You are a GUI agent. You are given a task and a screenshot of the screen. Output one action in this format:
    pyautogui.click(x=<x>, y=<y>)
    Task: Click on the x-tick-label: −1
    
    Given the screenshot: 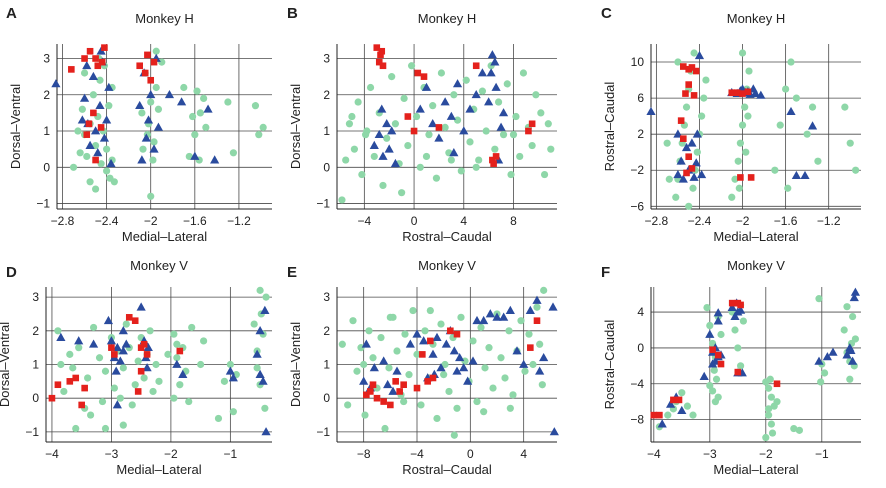 What is the action you would take?
    pyautogui.click(x=822, y=454)
    